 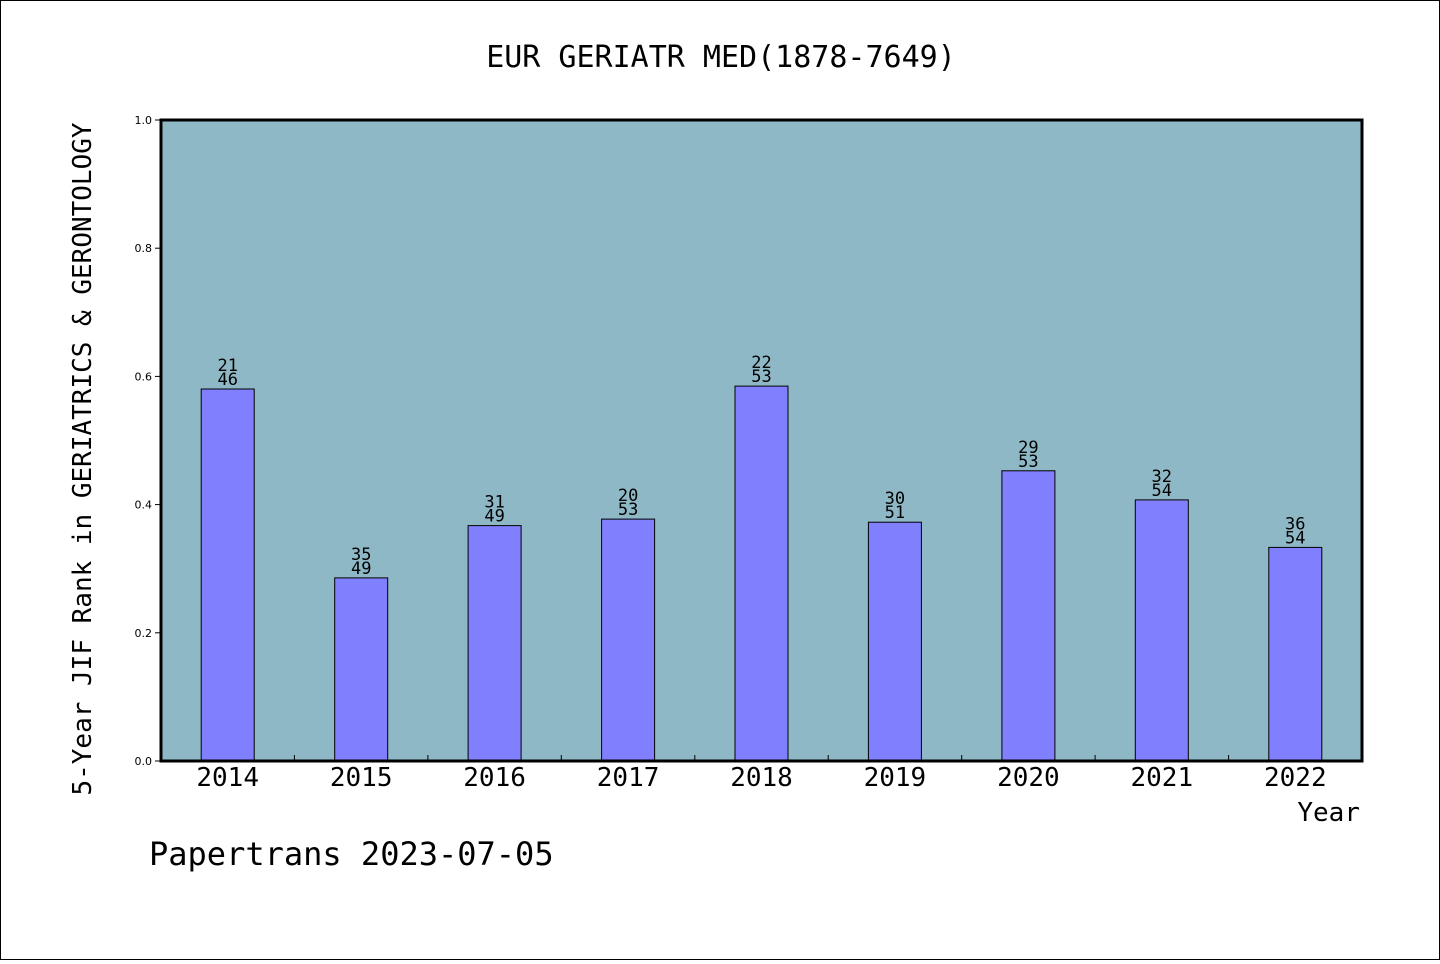 I want to click on x-tick-label-2022: 2022, so click(x=1295, y=778).